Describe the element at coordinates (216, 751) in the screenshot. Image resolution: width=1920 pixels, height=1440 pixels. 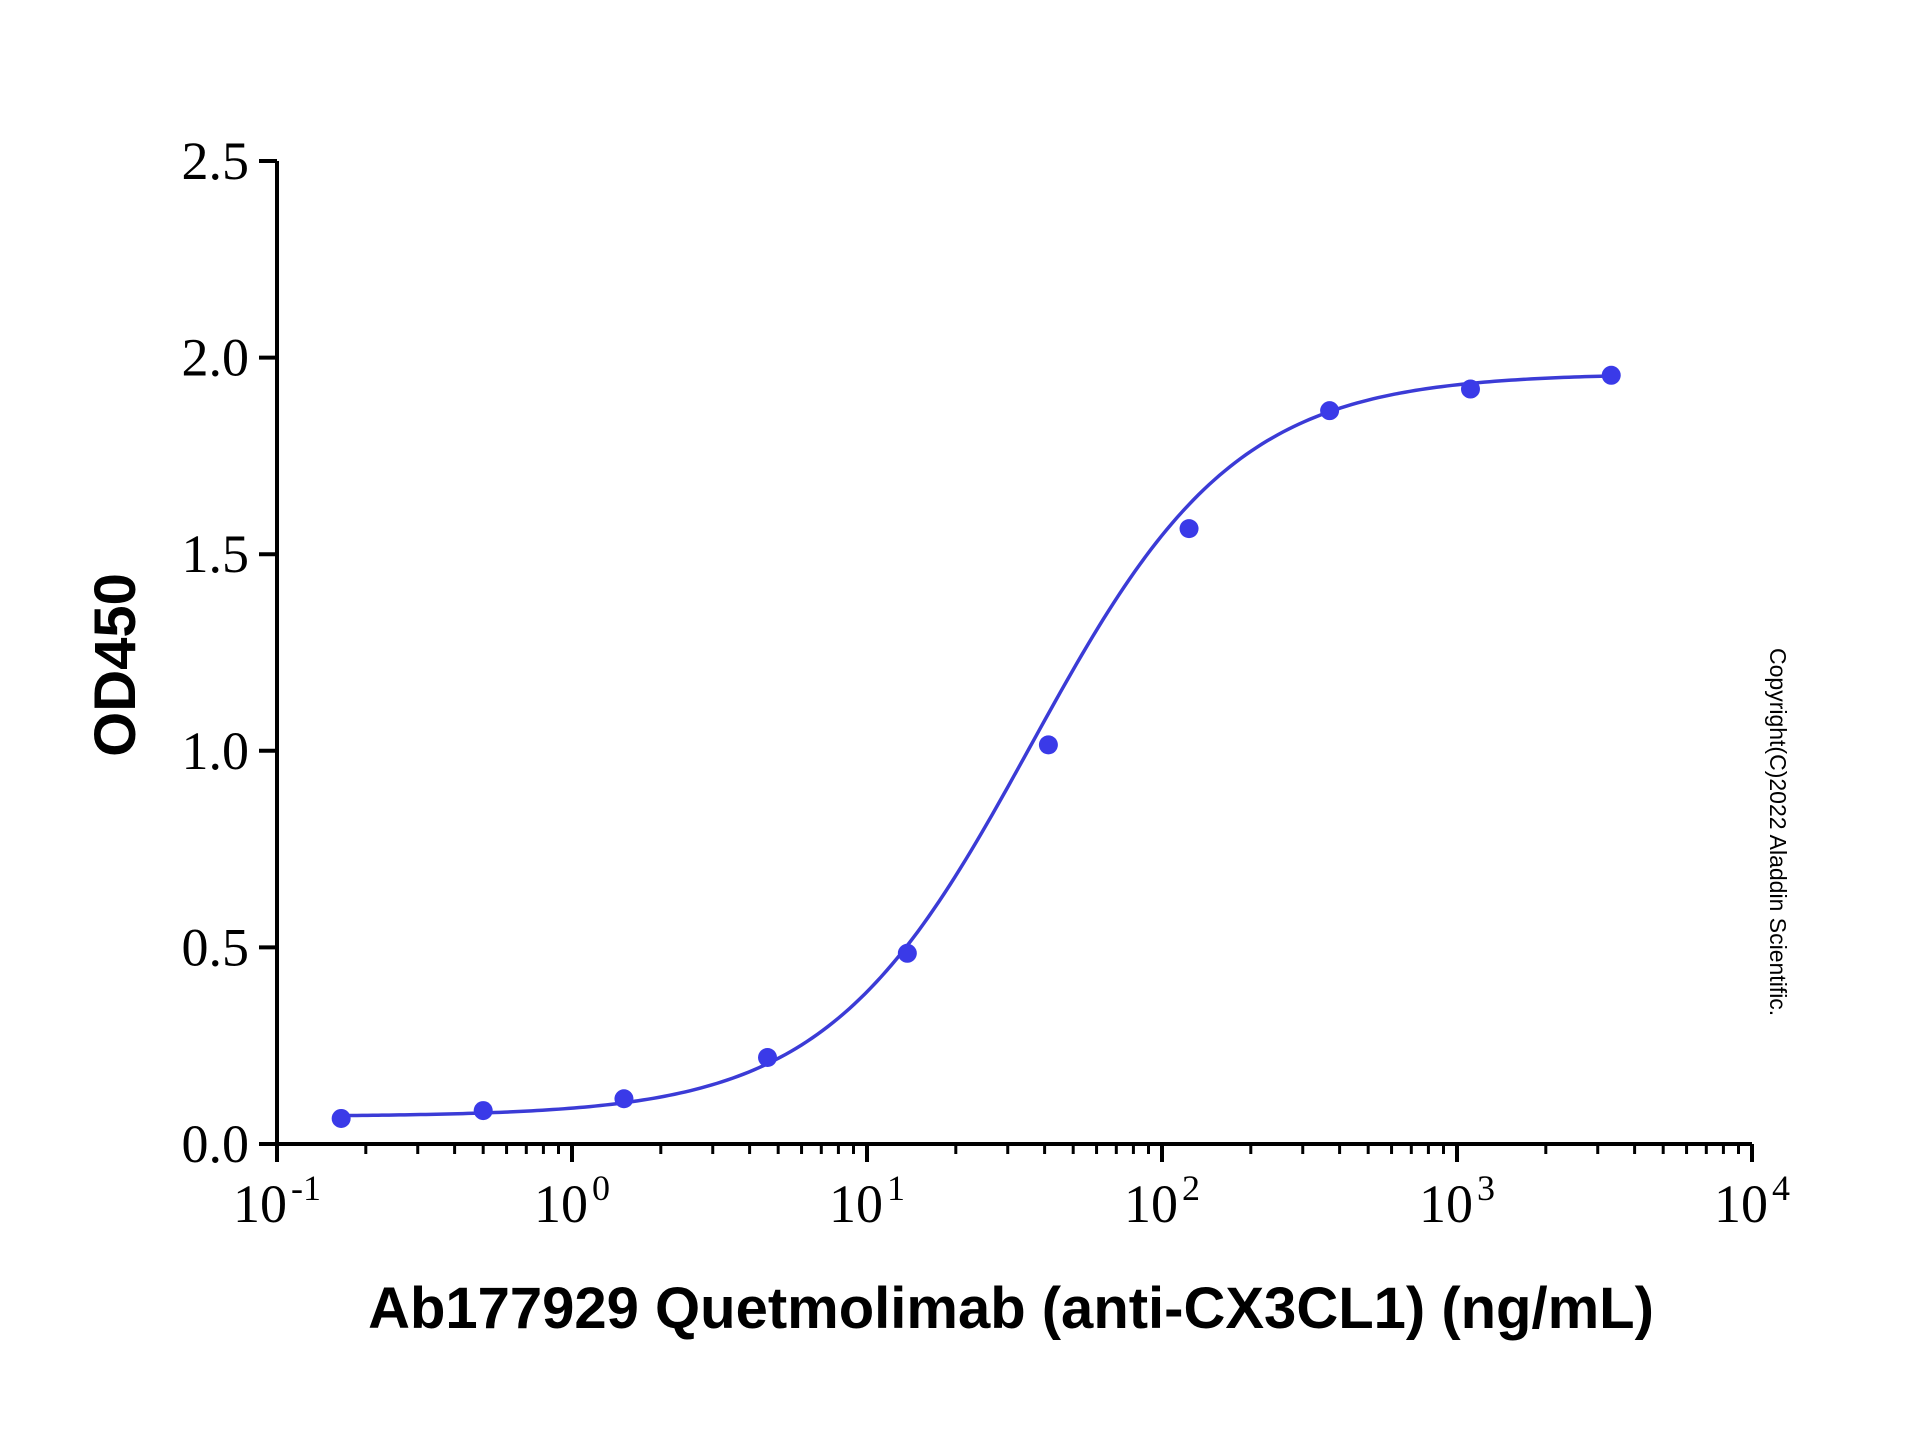
I see `y-tick-label: 1.0` at that location.